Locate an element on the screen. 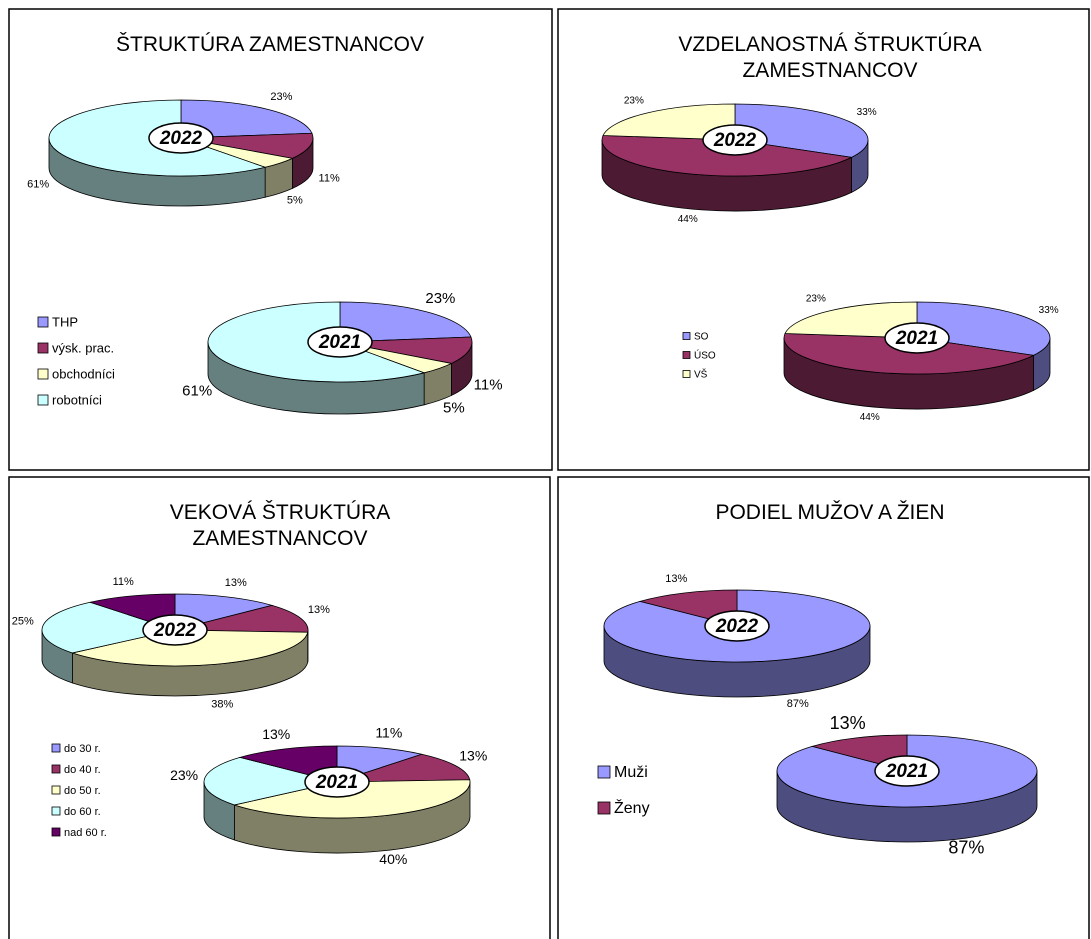 This screenshot has height=939, width=1091. legend-label: do 50 r. is located at coordinates (82, 791).